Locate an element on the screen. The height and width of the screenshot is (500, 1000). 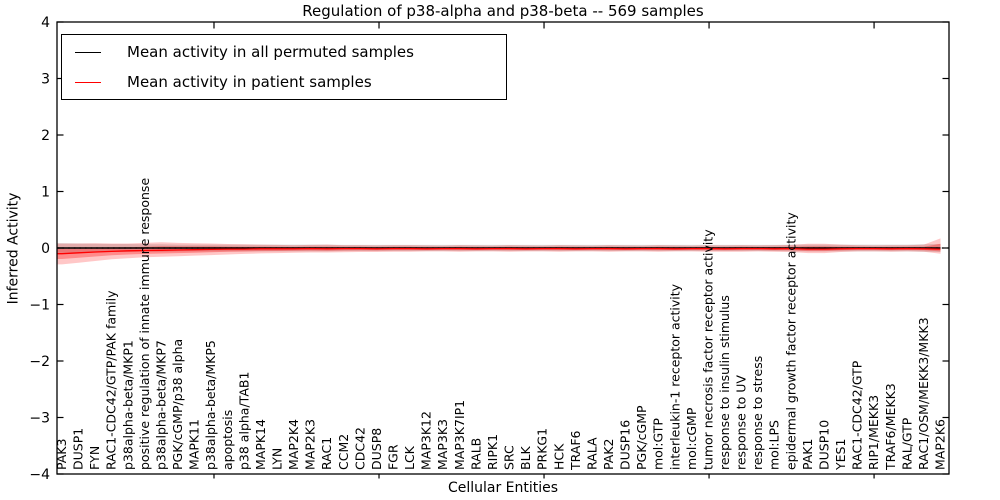
x-category-label: CCM2 is located at coordinates (343, 452).